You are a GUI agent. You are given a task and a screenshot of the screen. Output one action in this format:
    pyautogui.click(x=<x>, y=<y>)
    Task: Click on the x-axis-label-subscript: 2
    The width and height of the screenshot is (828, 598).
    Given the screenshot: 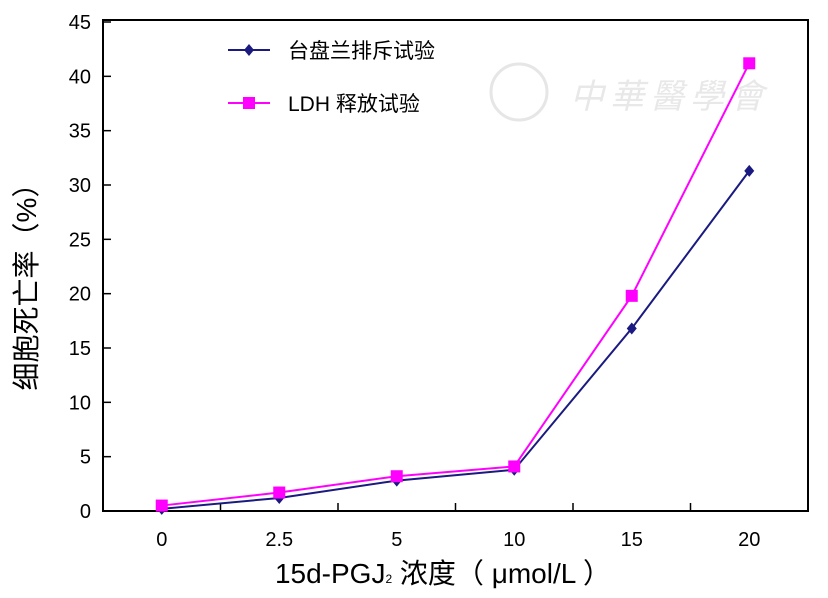 What is the action you would take?
    pyautogui.click(x=388, y=579)
    